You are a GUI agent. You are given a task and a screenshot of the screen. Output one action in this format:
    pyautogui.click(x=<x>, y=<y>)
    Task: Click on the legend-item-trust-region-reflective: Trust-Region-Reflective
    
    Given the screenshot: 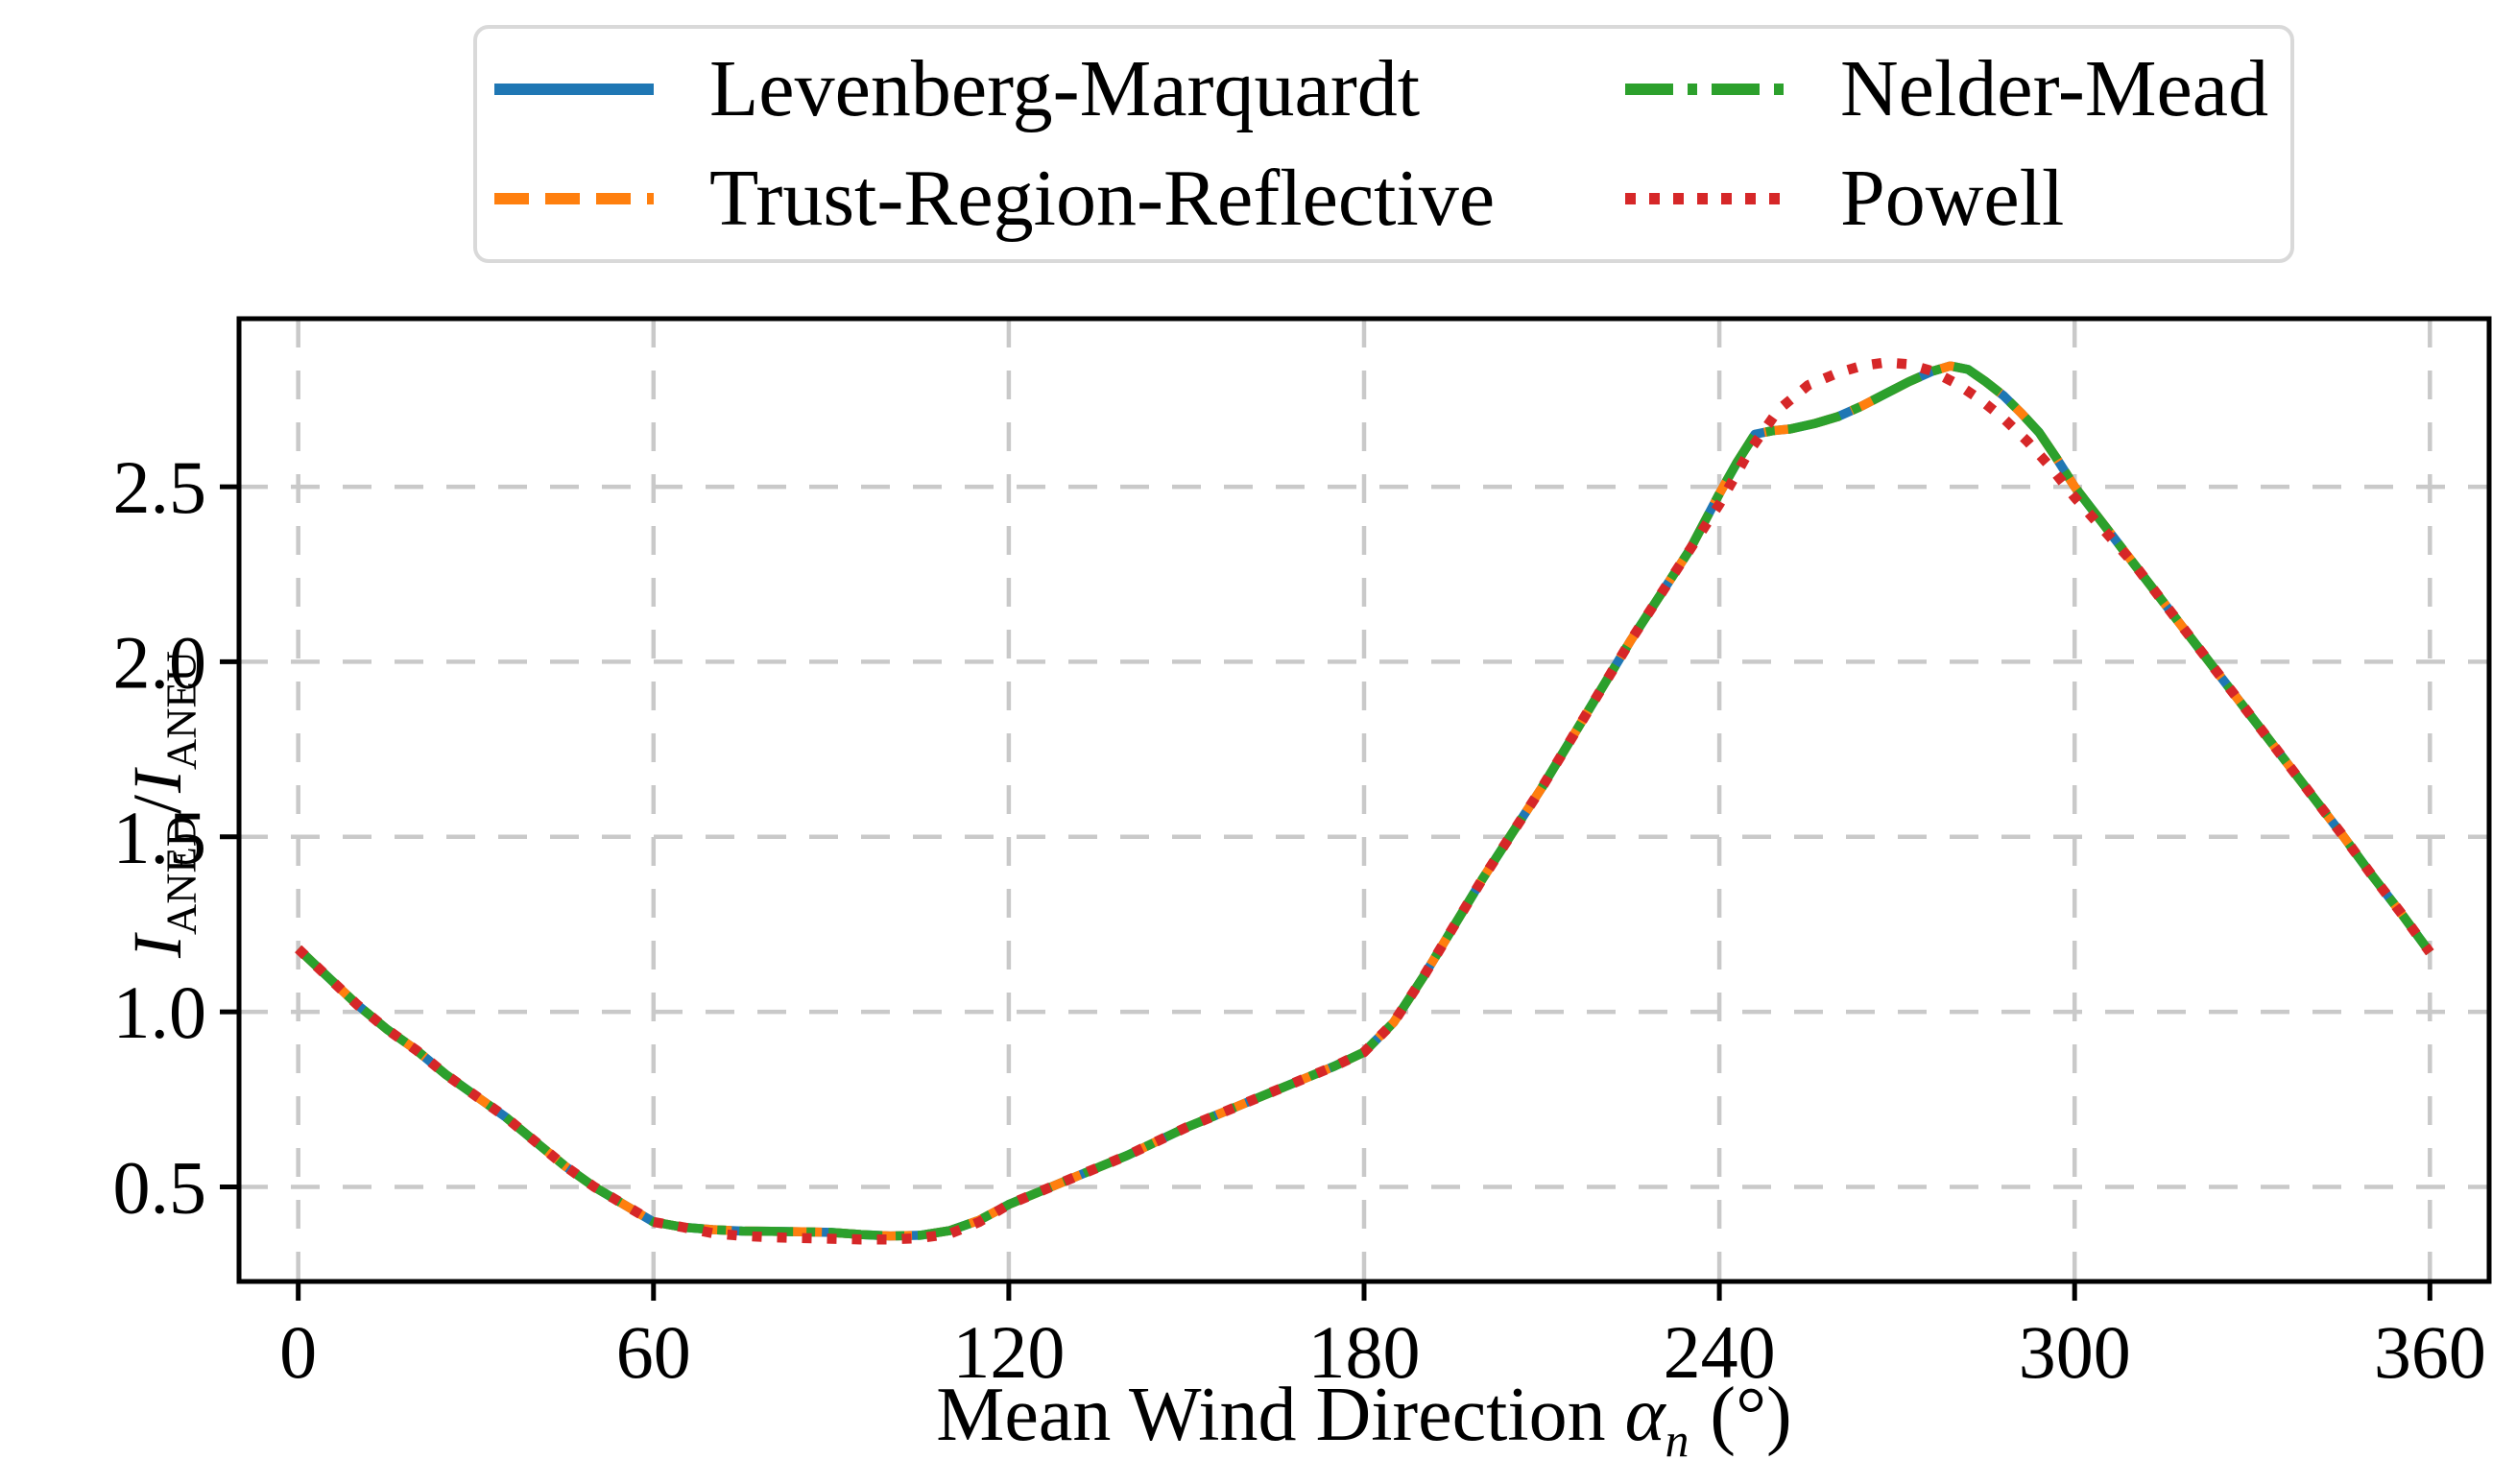 What is the action you would take?
    pyautogui.click(x=1057, y=198)
    